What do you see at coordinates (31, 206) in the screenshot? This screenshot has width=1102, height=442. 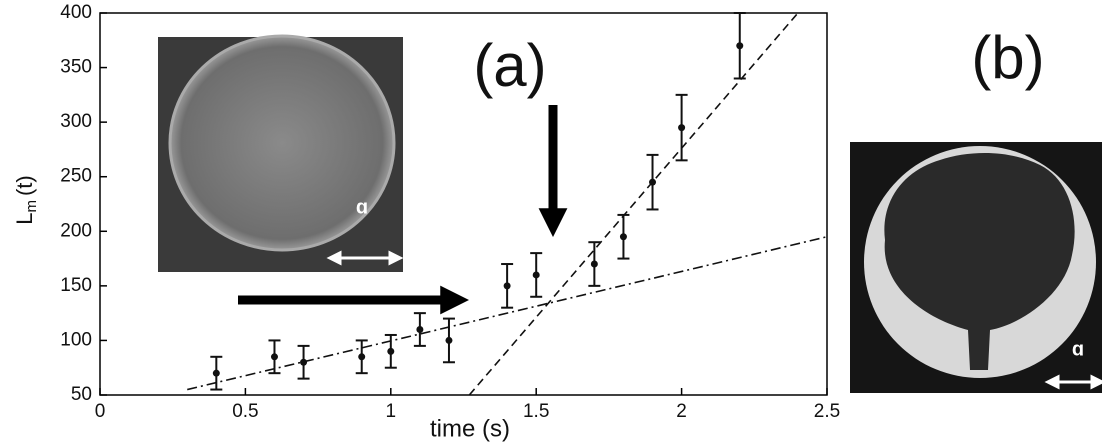 I see `y-label-sub: m` at bounding box center [31, 206].